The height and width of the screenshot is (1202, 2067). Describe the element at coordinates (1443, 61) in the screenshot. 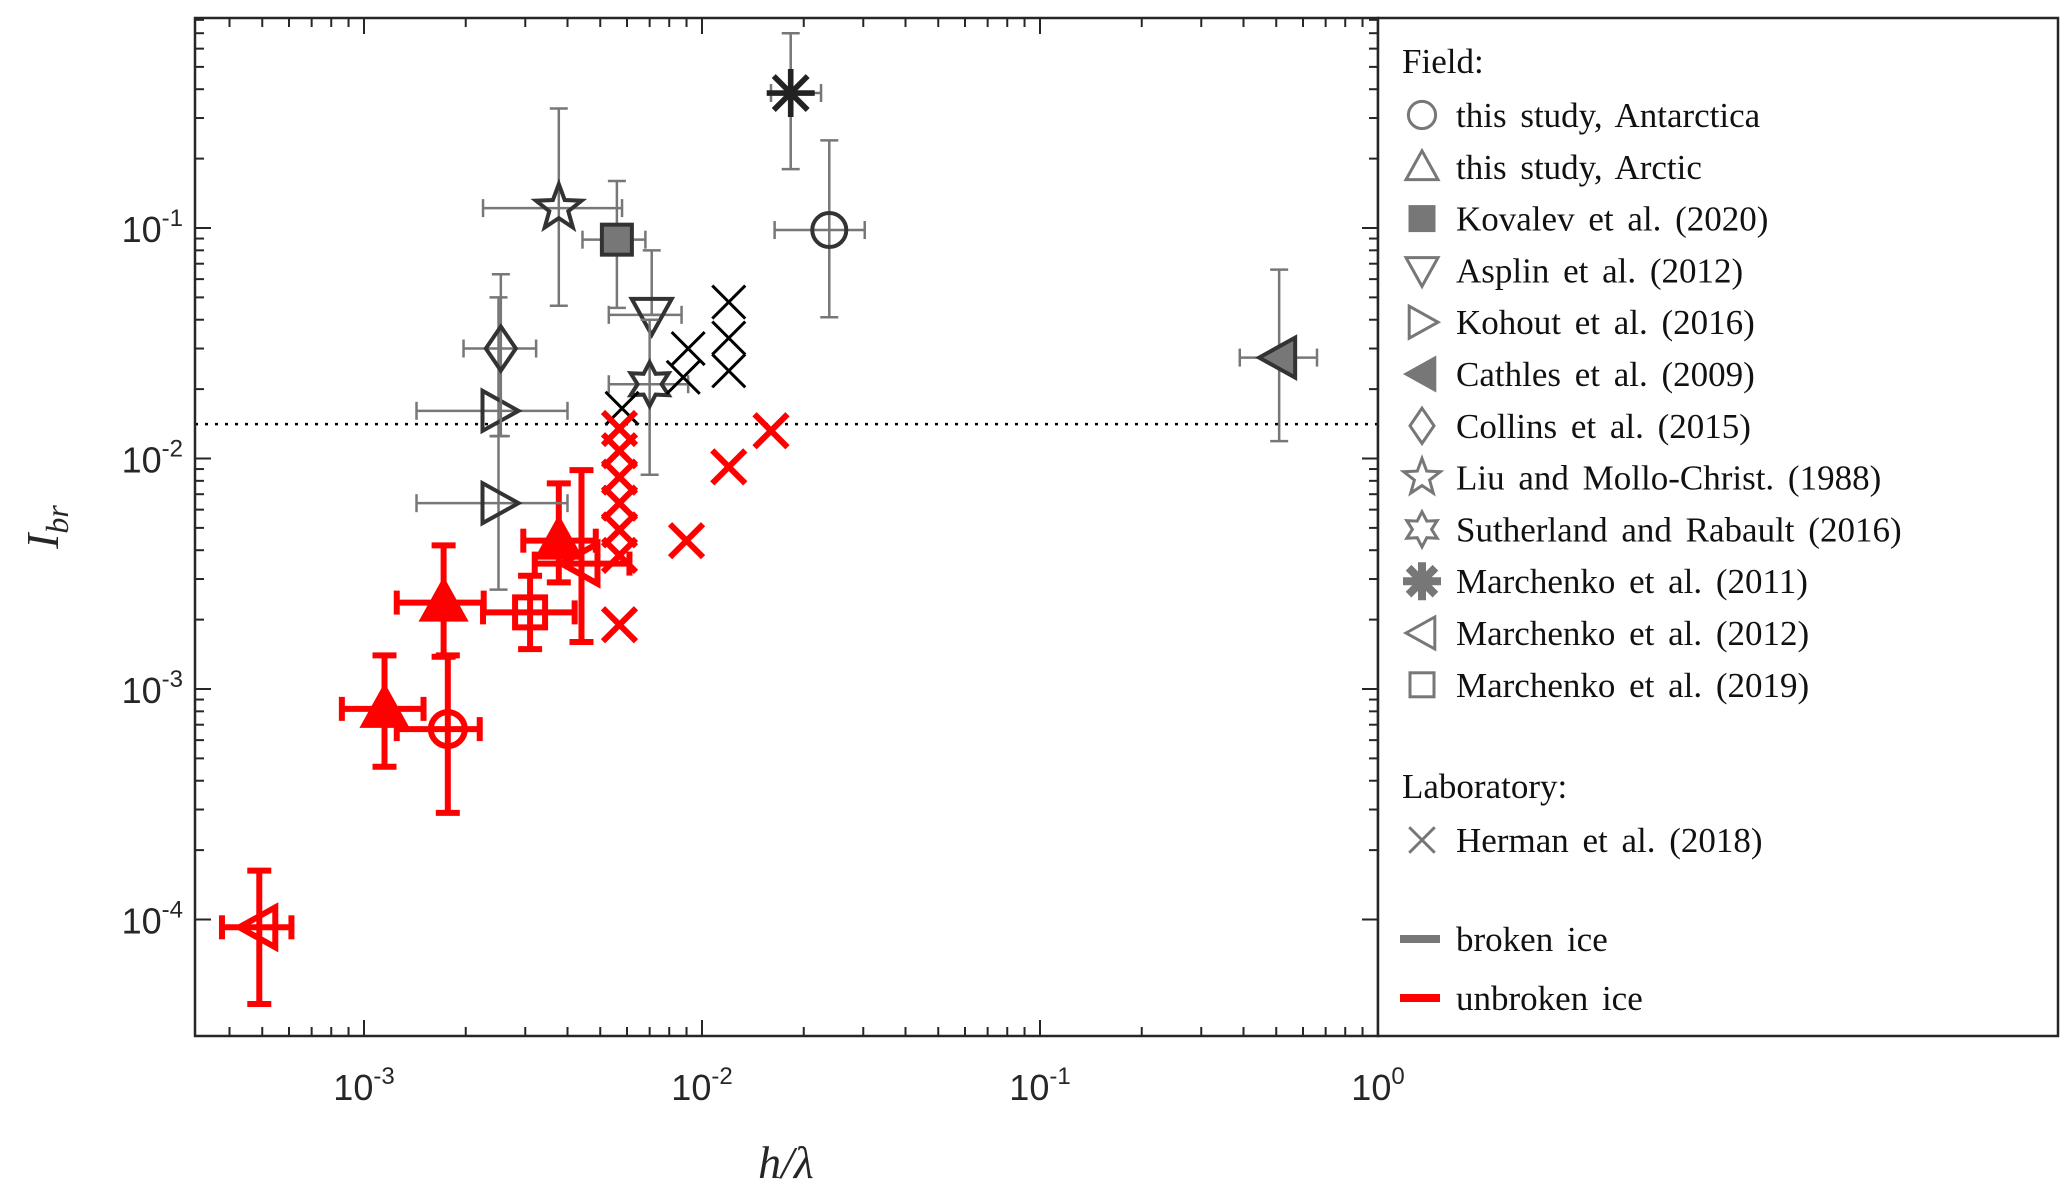

I see `legend-field-title: Field:` at that location.